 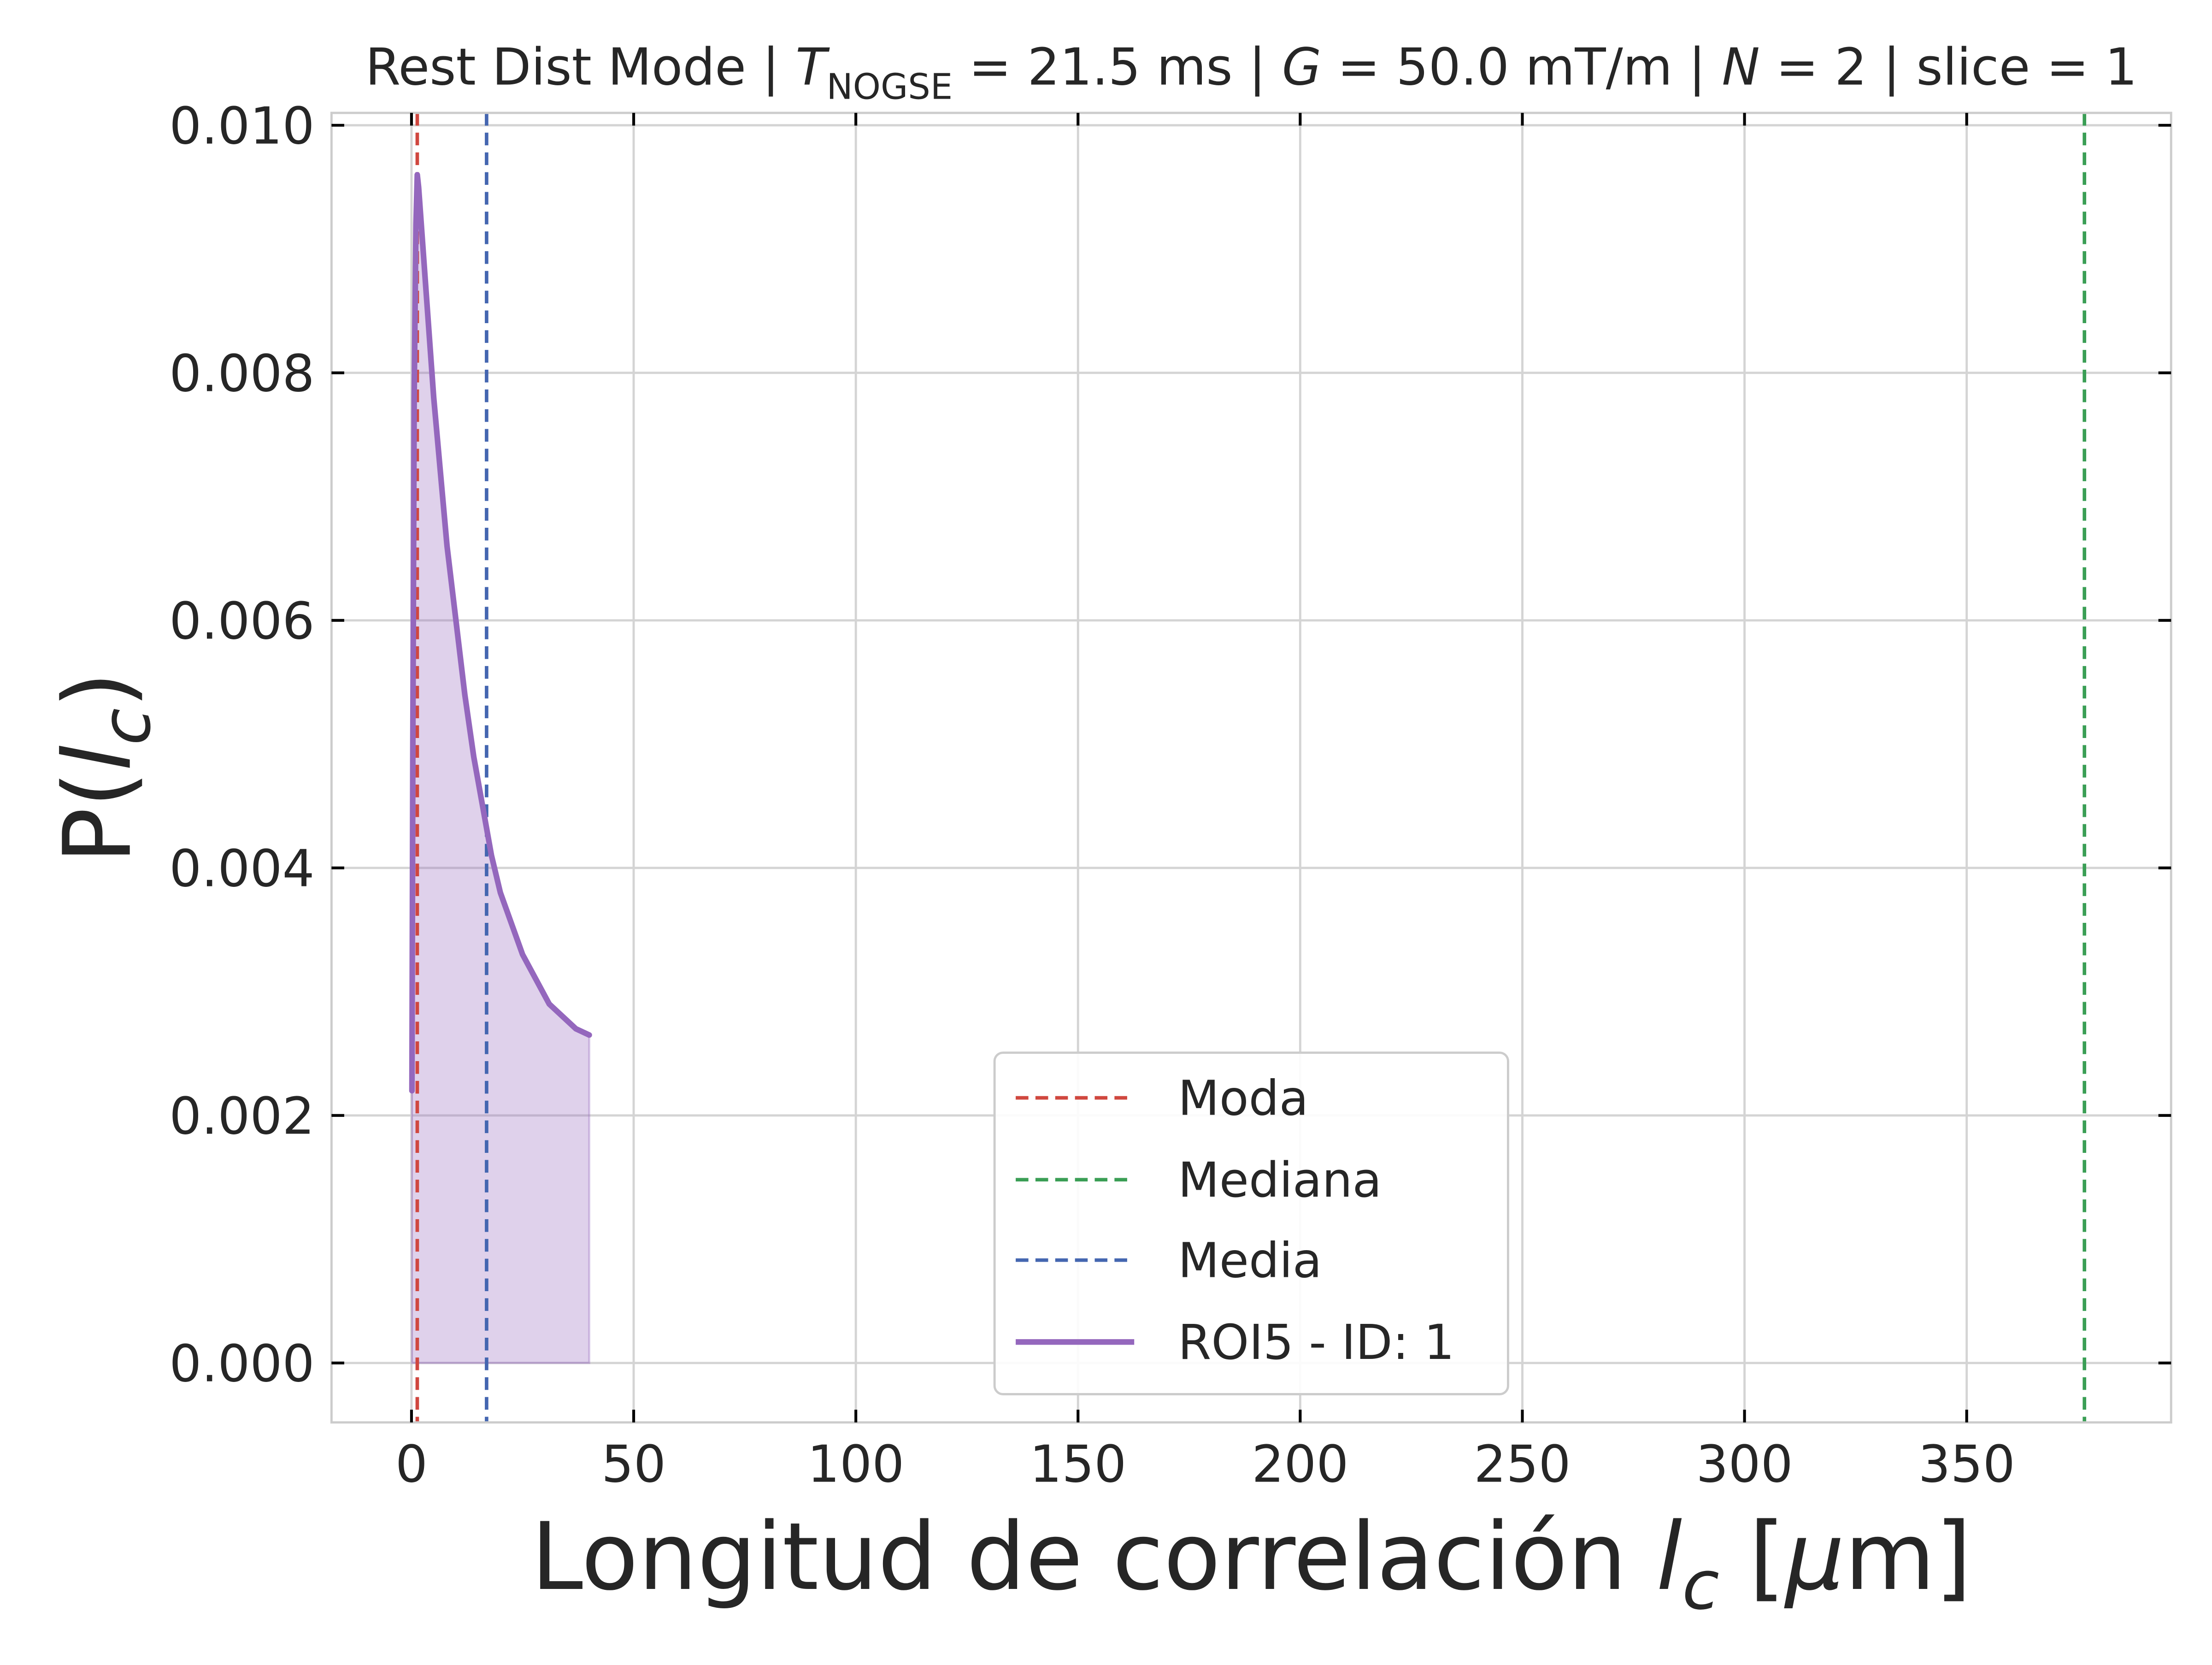 I want to click on legend-box, so click(x=1251, y=1223).